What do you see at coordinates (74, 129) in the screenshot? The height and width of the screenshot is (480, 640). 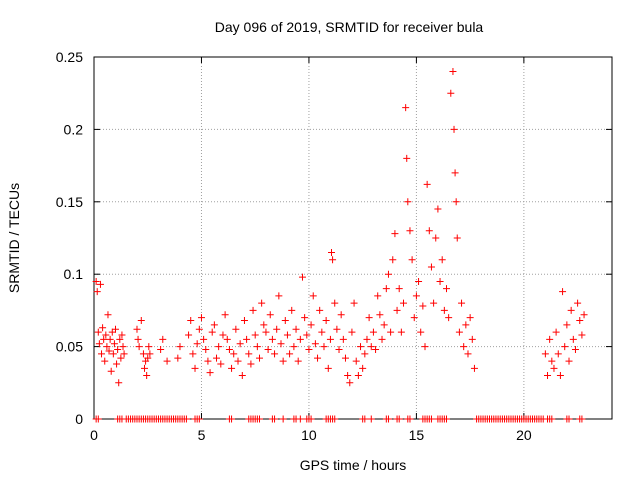 I see `y-tick-label: 0.2` at bounding box center [74, 129].